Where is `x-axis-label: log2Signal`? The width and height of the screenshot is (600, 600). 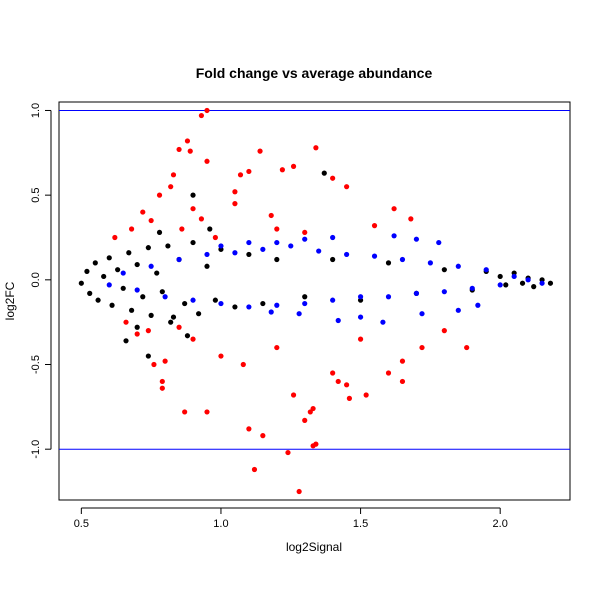 x-axis-label: log2Signal is located at coordinates (314, 547).